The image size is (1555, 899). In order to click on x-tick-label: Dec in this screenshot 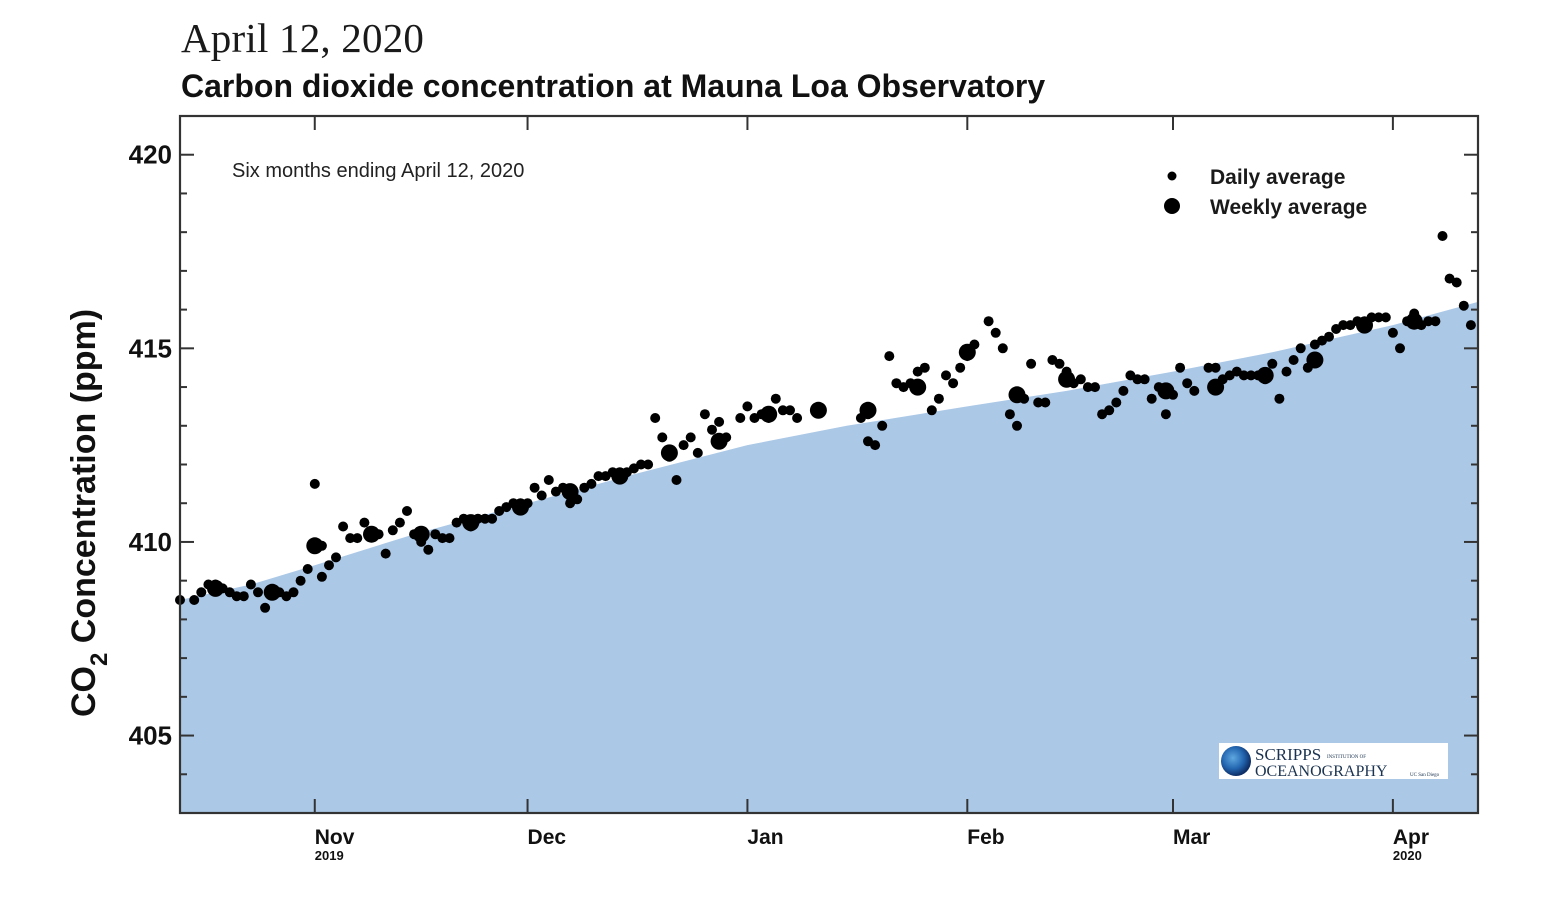, I will do `click(547, 837)`.